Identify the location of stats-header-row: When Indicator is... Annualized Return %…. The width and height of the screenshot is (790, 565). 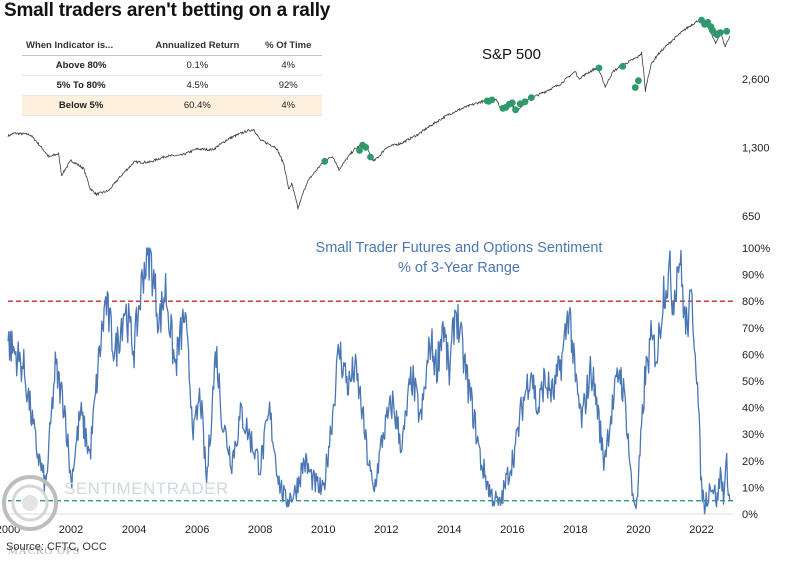
(172, 47).